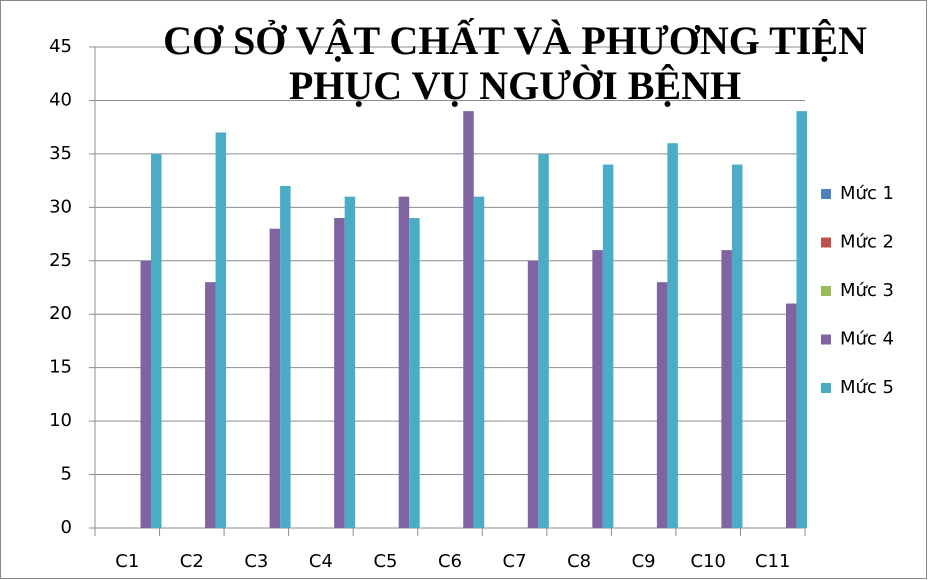 The height and width of the screenshot is (580, 928). I want to click on legend-label: Mức 2, so click(867, 242).